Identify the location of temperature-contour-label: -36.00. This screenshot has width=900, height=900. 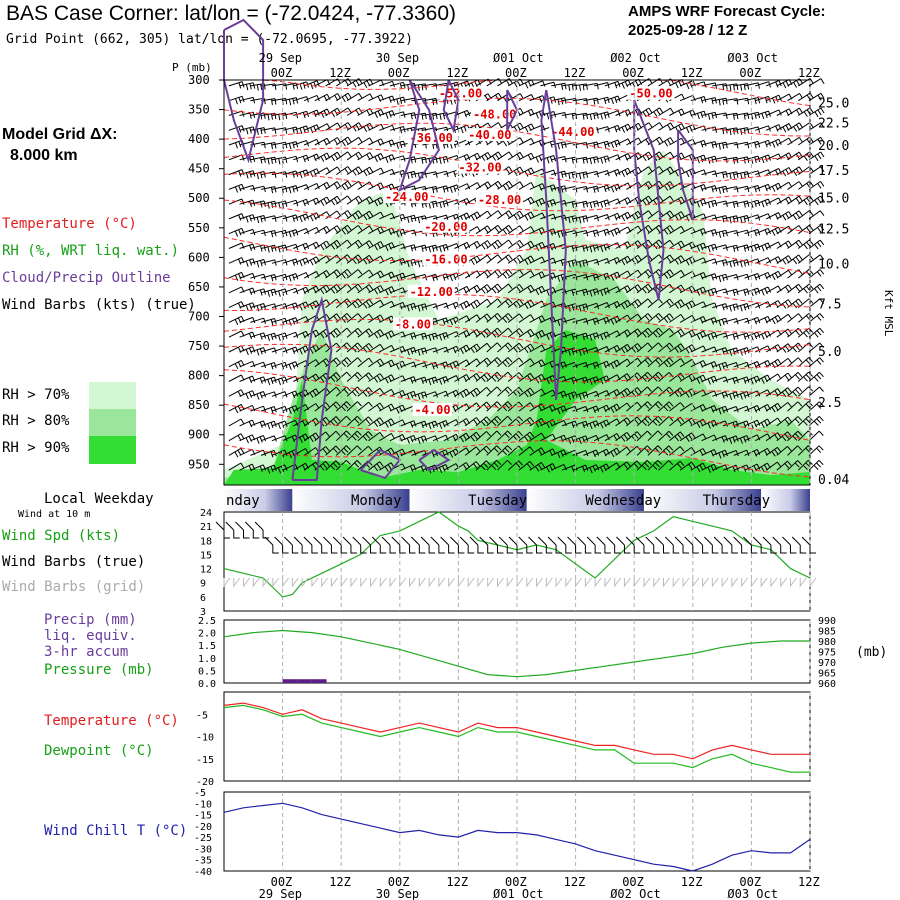
(431, 138).